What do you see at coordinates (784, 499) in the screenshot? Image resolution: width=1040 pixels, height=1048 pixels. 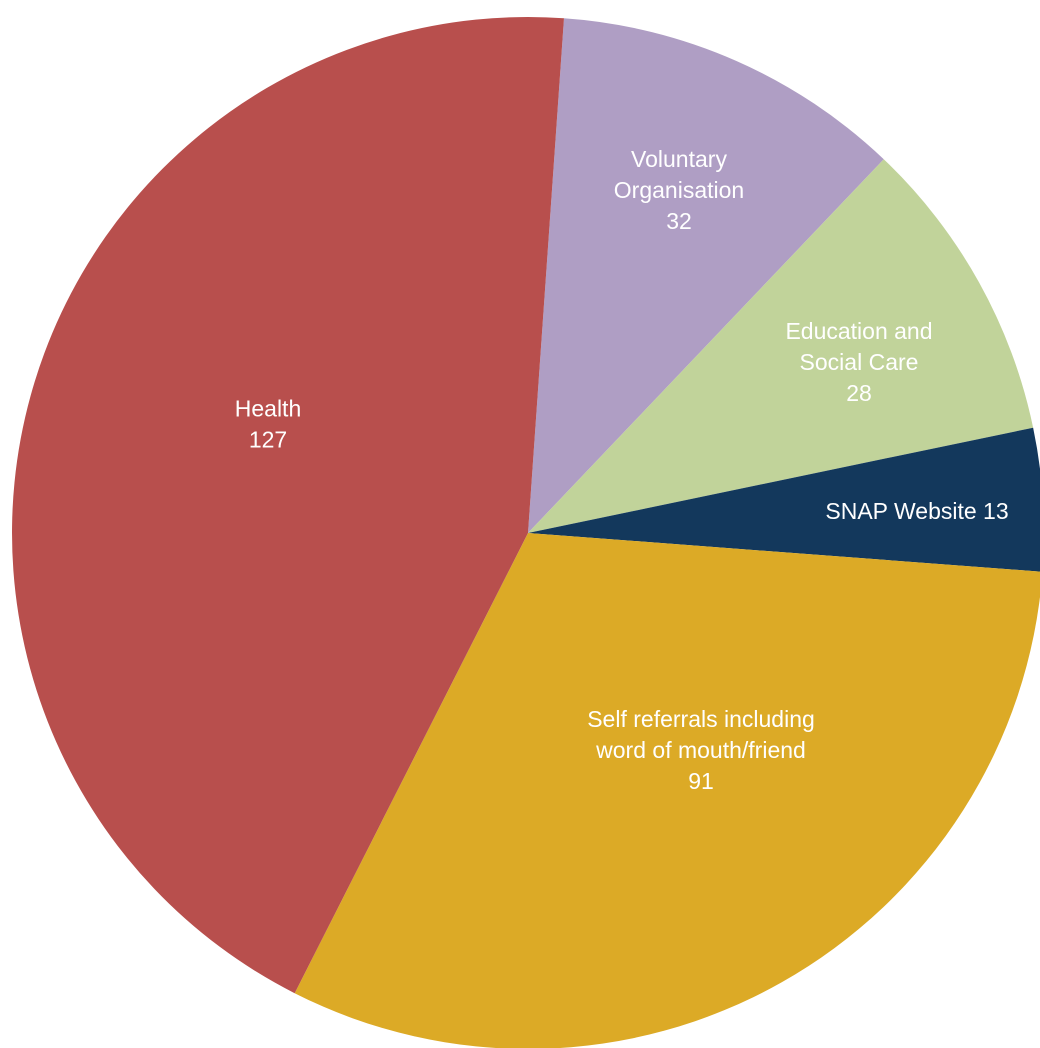 I see `pie-slice-snap-website` at bounding box center [784, 499].